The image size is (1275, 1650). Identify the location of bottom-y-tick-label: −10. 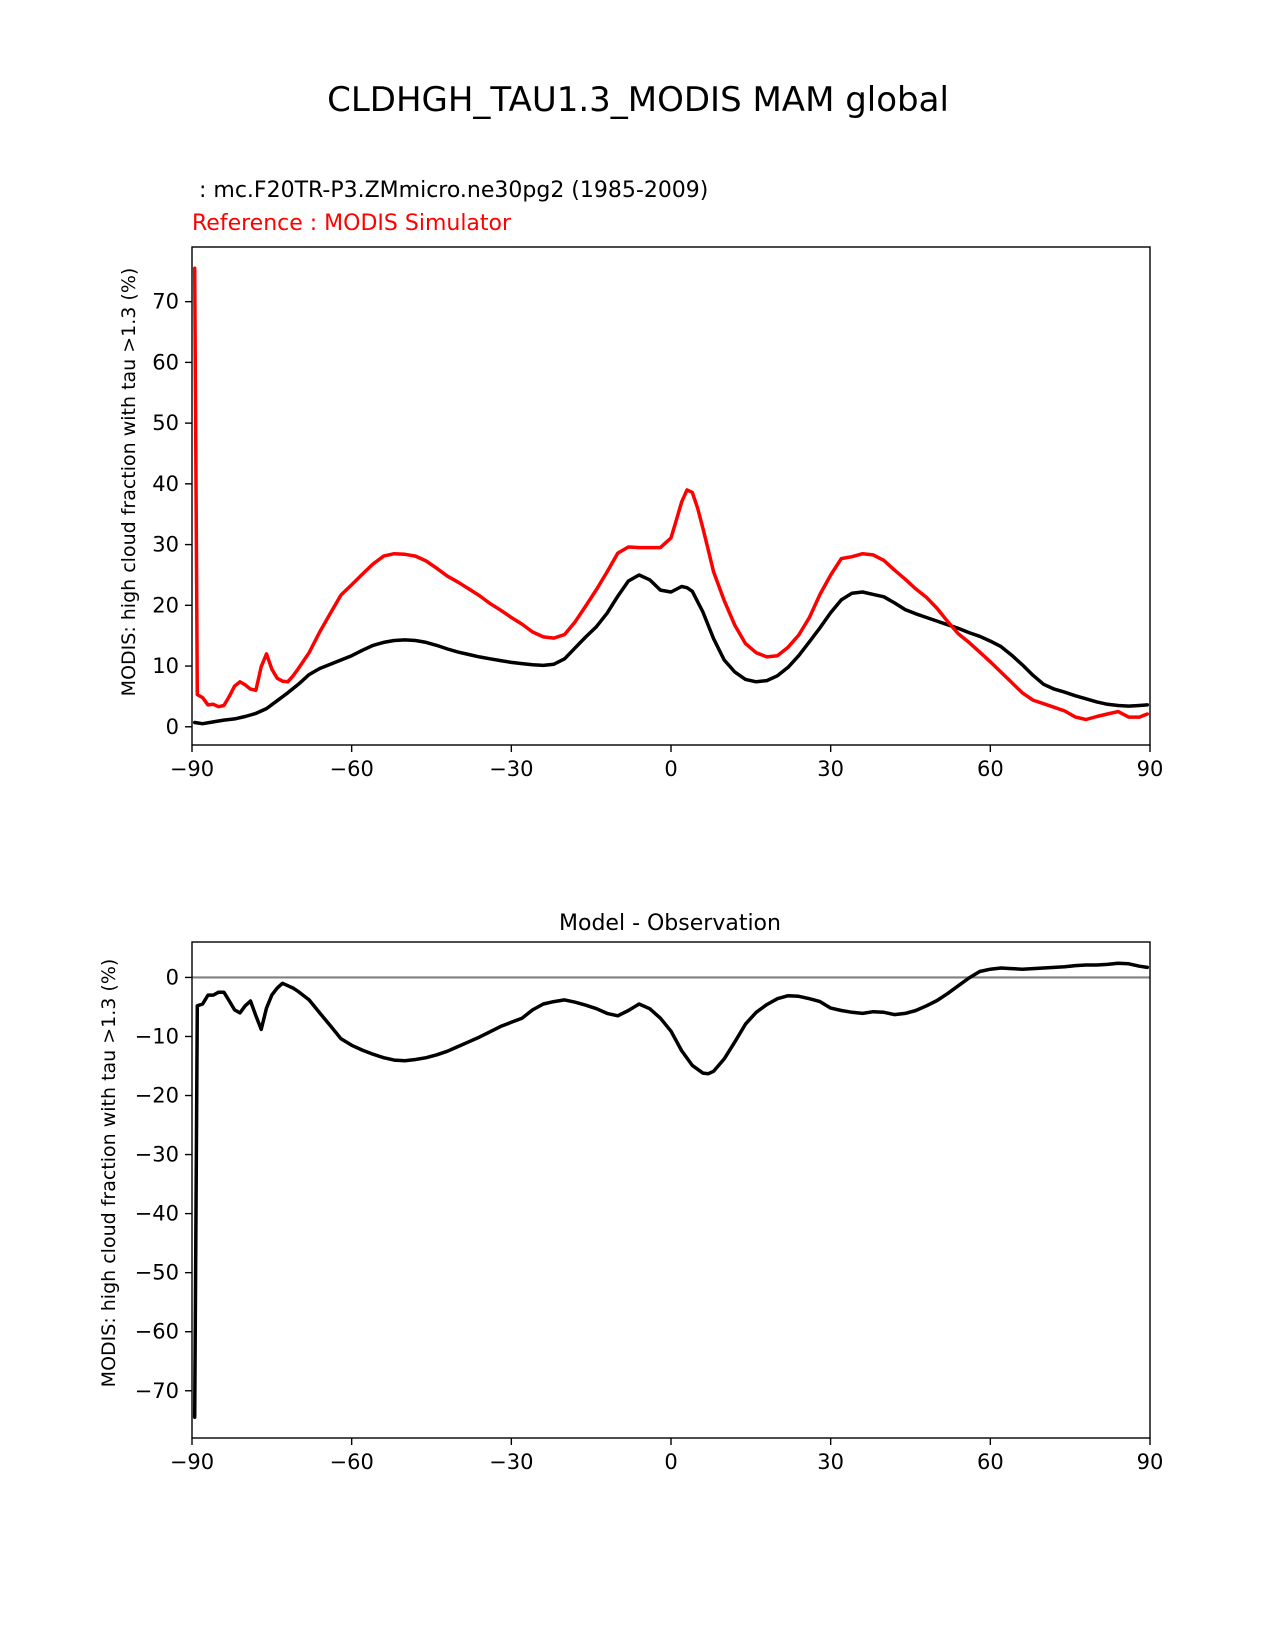
(157, 1036).